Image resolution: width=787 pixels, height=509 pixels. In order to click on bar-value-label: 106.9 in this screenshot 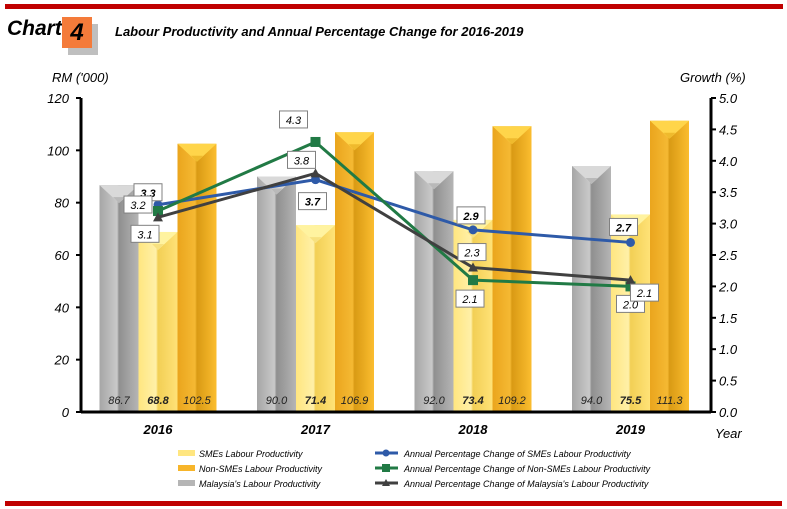, I will do `click(355, 401)`.